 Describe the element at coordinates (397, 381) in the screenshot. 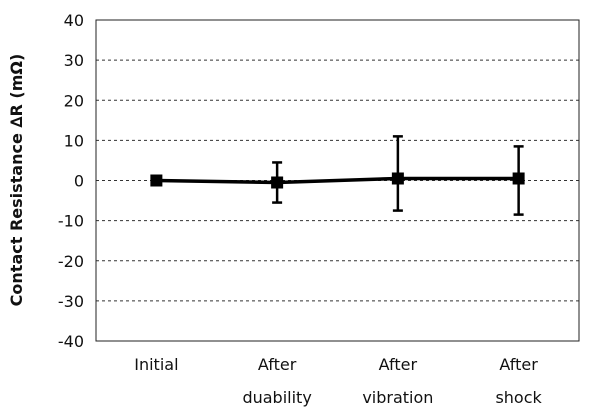

I see `x-tick-label: After vibration` at that location.